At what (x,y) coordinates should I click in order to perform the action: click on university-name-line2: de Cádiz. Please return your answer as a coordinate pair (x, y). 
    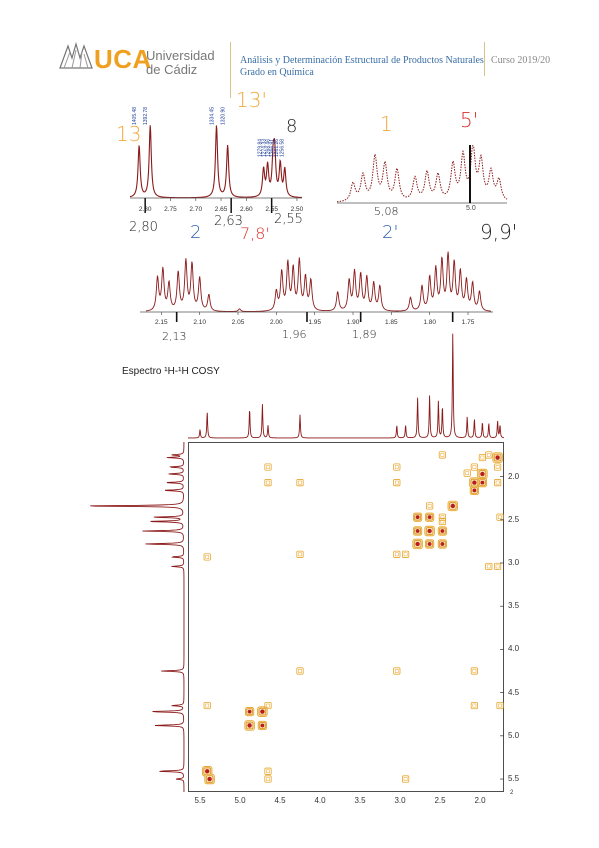
    Looking at the image, I should click on (172, 69).